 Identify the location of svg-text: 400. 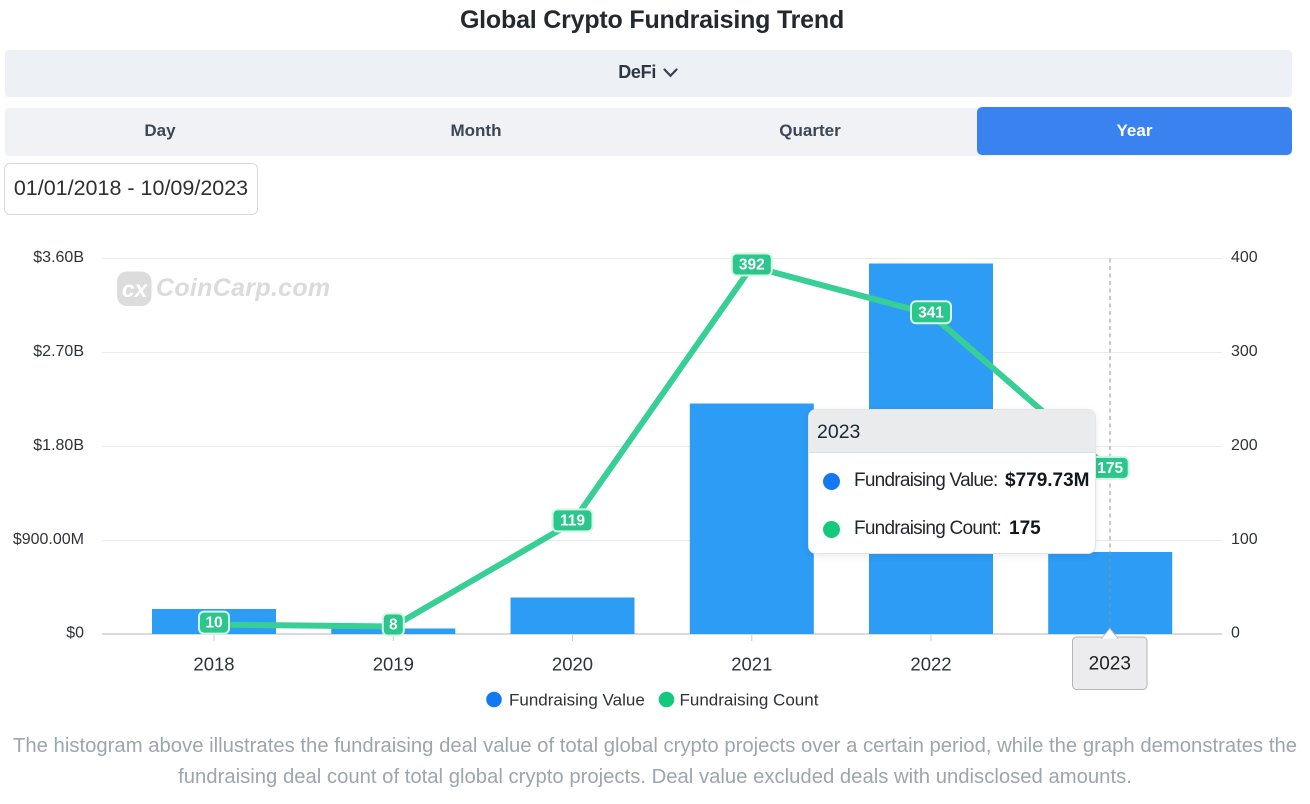
(1244, 257).